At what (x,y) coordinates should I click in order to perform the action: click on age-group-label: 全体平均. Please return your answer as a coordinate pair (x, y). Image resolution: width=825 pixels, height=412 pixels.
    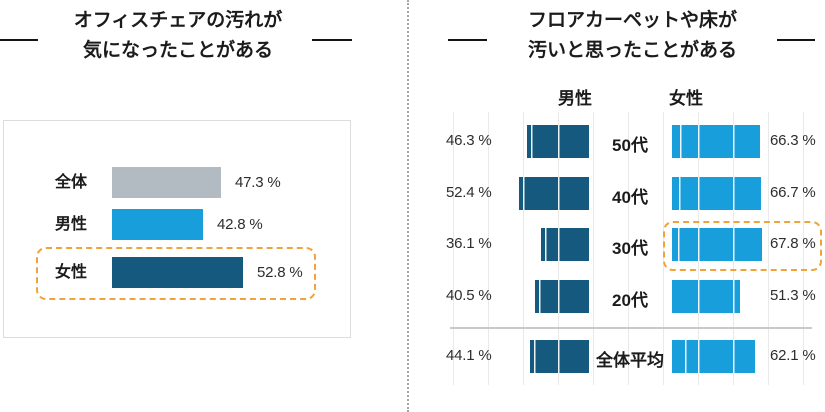
    Looking at the image, I should click on (630, 360).